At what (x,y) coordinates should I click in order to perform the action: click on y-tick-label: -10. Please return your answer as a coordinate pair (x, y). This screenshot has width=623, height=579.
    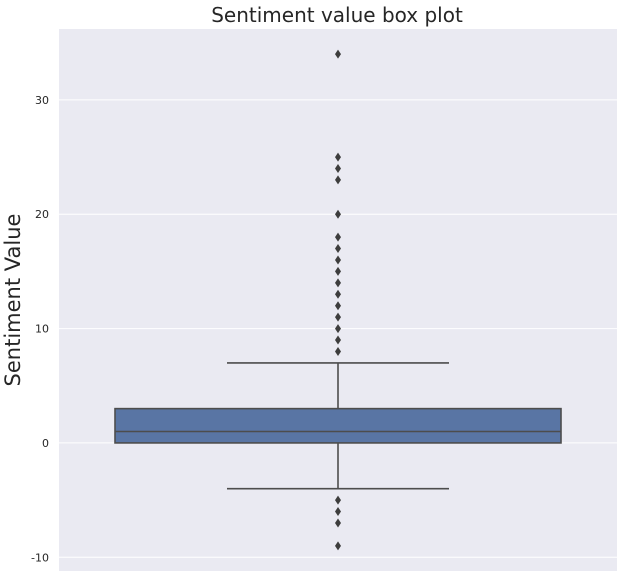
    Looking at the image, I should click on (40, 557).